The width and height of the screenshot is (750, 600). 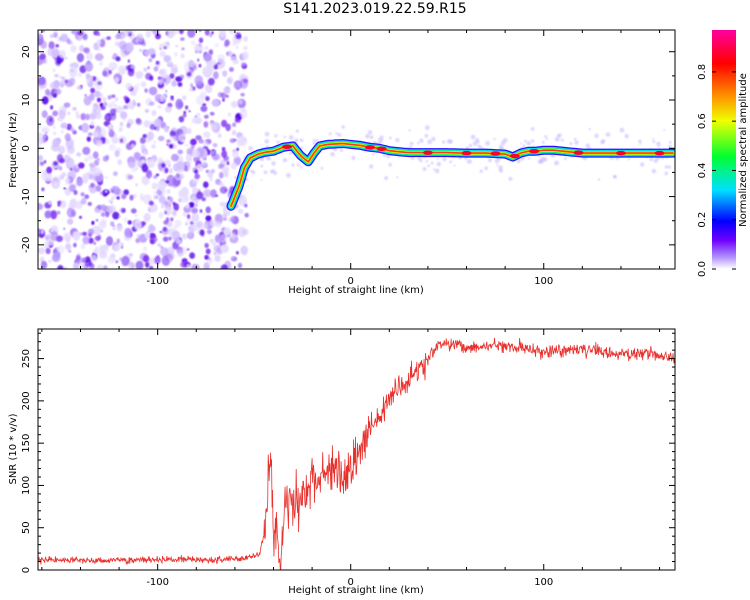 I want to click on snr-x-tick-label: 100, so click(x=543, y=582).